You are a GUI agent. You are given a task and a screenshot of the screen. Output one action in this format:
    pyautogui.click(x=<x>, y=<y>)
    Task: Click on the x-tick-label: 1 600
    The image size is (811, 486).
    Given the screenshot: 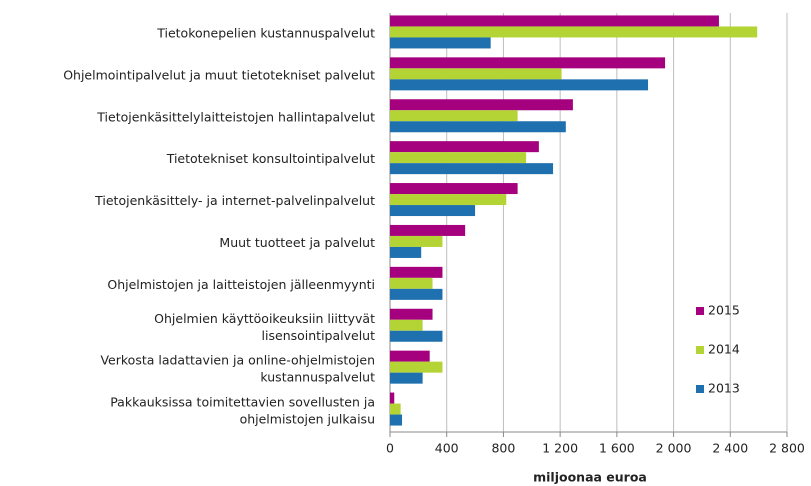 What is the action you would take?
    pyautogui.click(x=617, y=448)
    